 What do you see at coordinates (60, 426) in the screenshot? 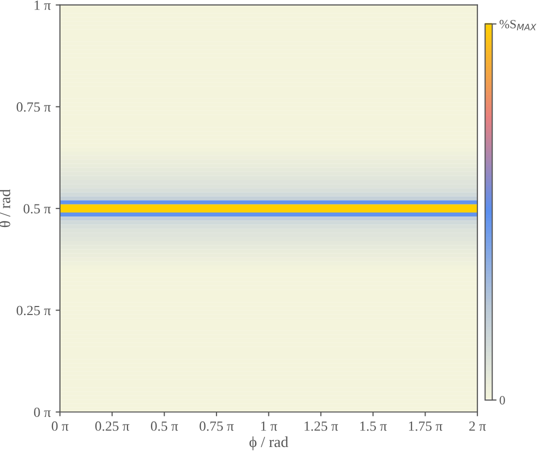
I see `x-tick-label: 0 π` at bounding box center [60, 426].